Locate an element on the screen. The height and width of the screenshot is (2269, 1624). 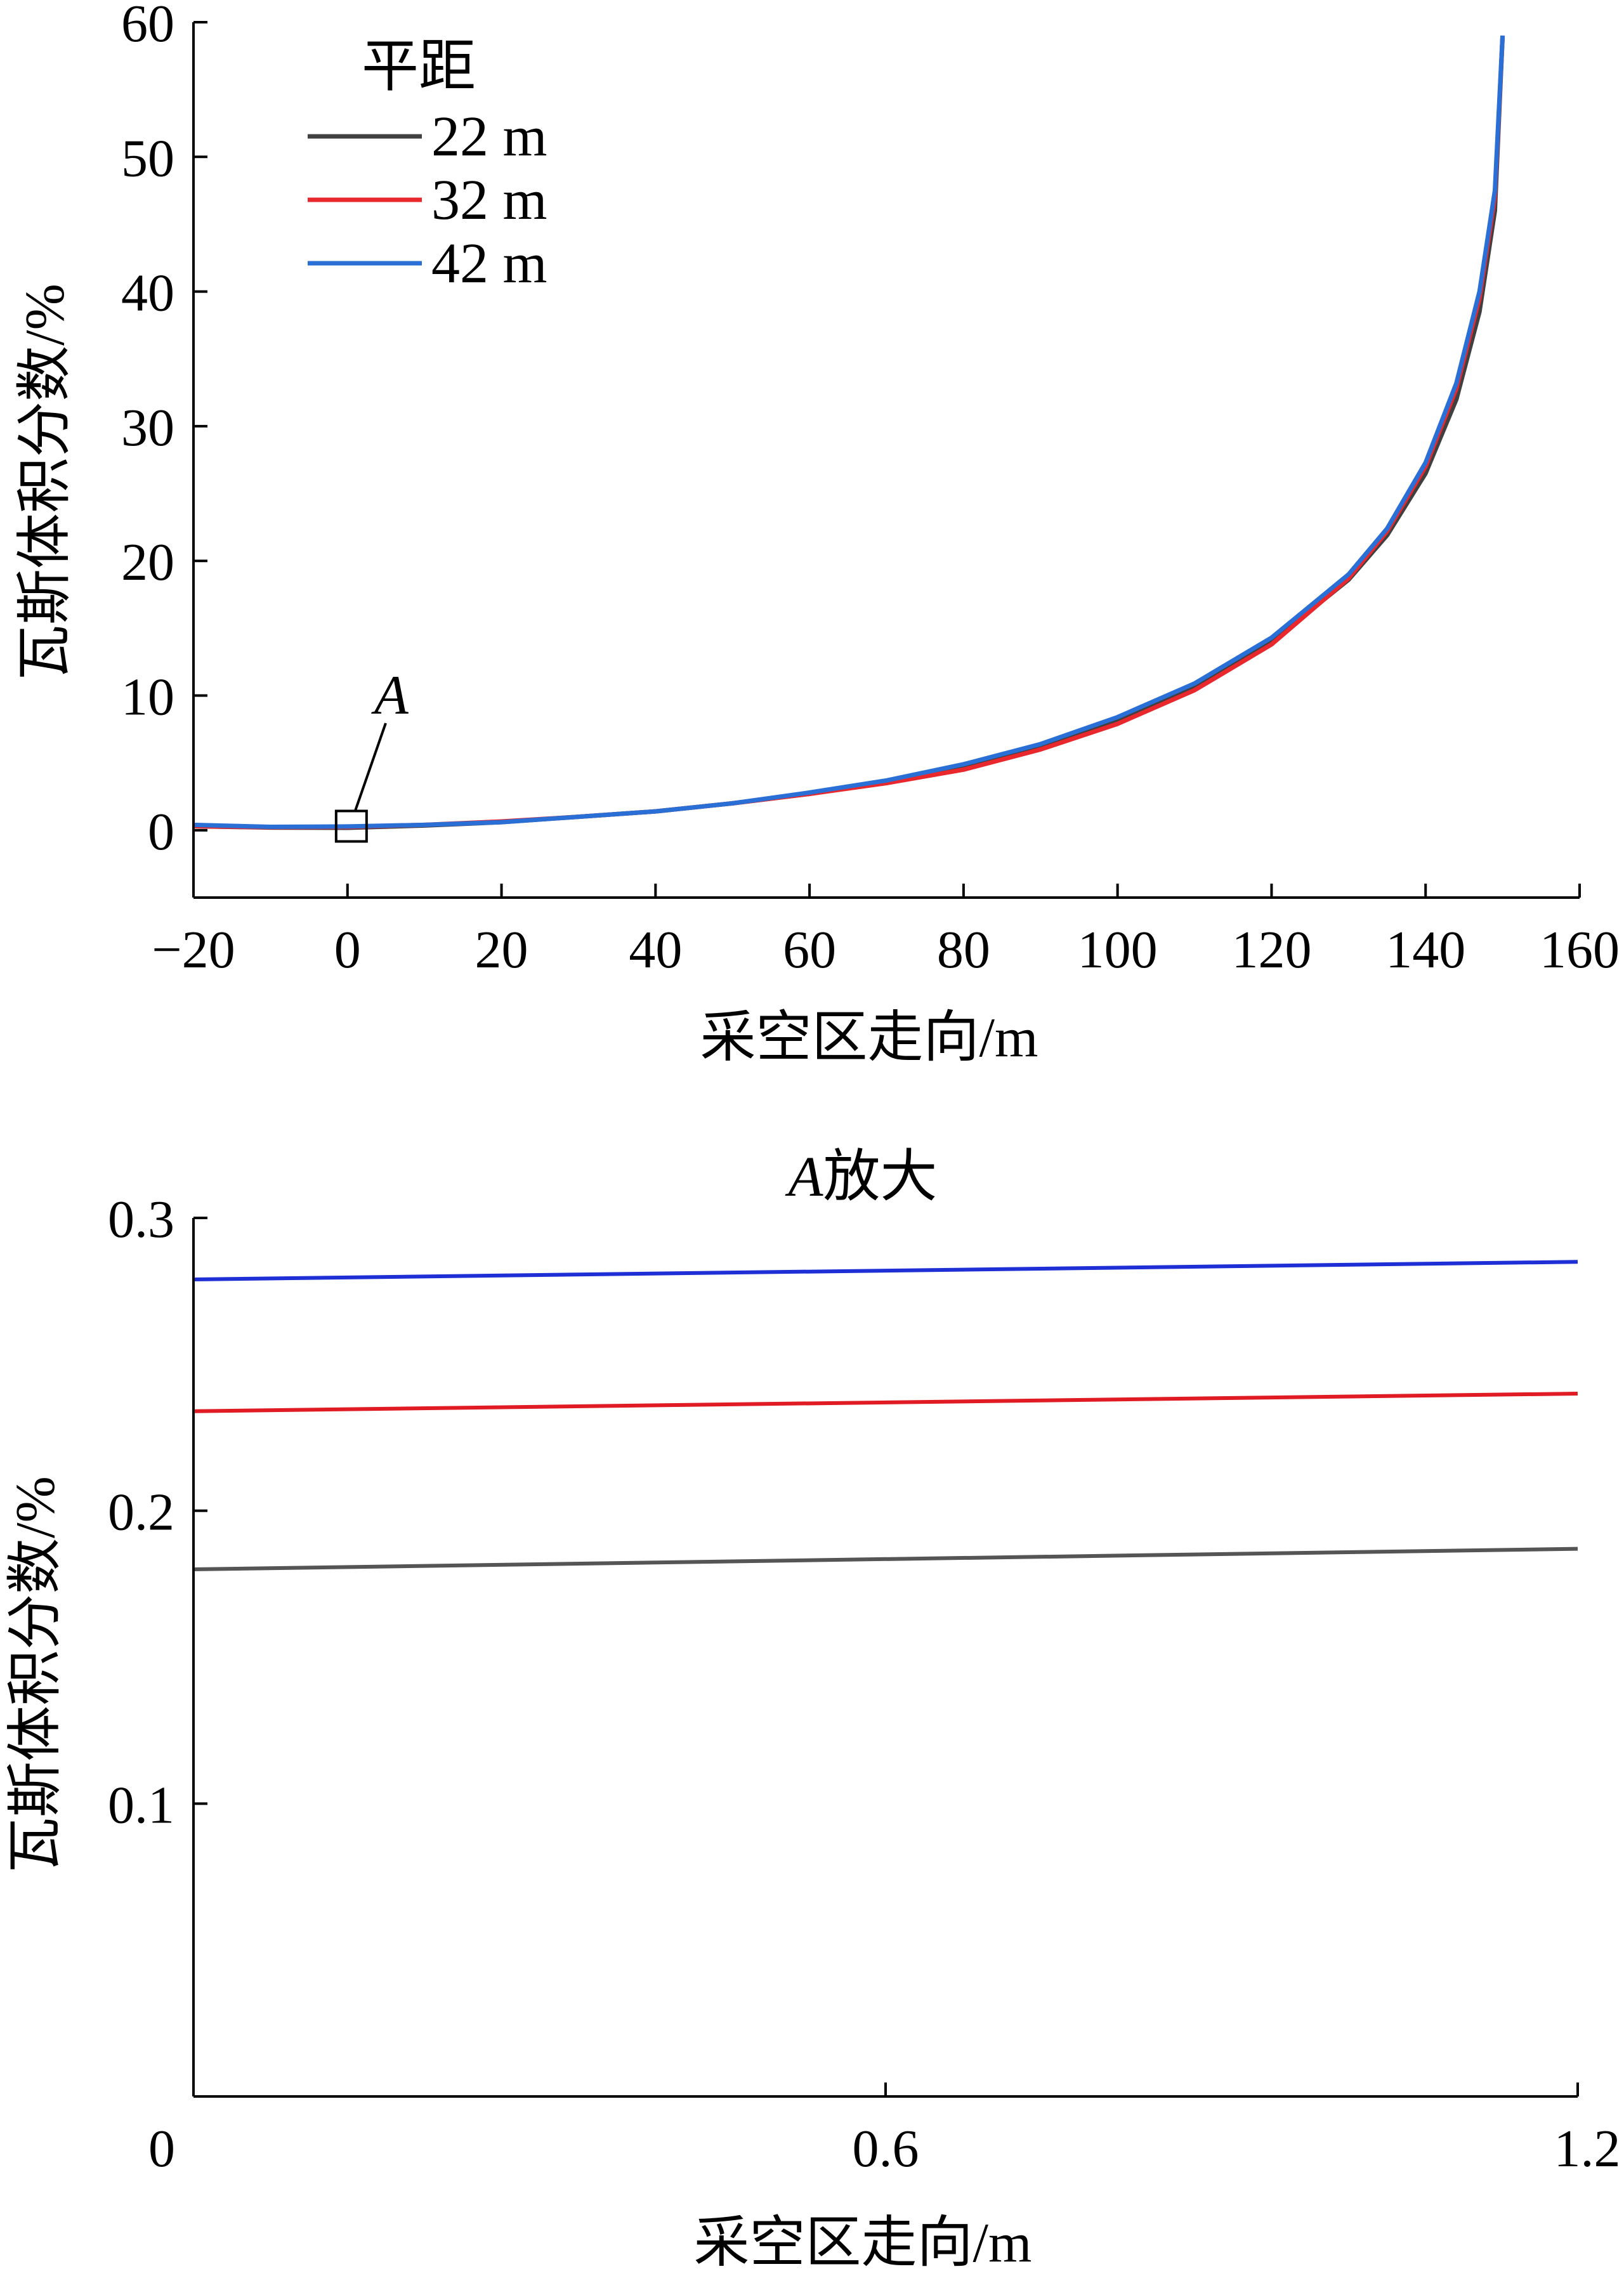
top-x-tick-label: 60 is located at coordinates (810, 949).